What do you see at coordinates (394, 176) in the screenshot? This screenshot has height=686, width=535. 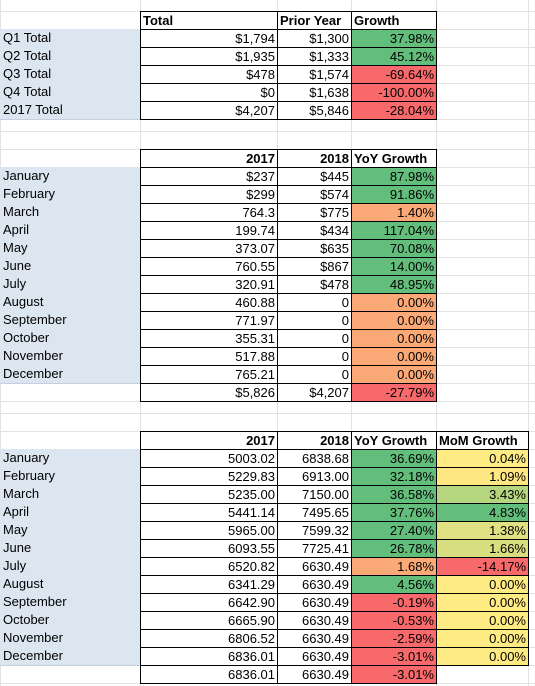 I see `cell-value: 87.98%` at bounding box center [394, 176].